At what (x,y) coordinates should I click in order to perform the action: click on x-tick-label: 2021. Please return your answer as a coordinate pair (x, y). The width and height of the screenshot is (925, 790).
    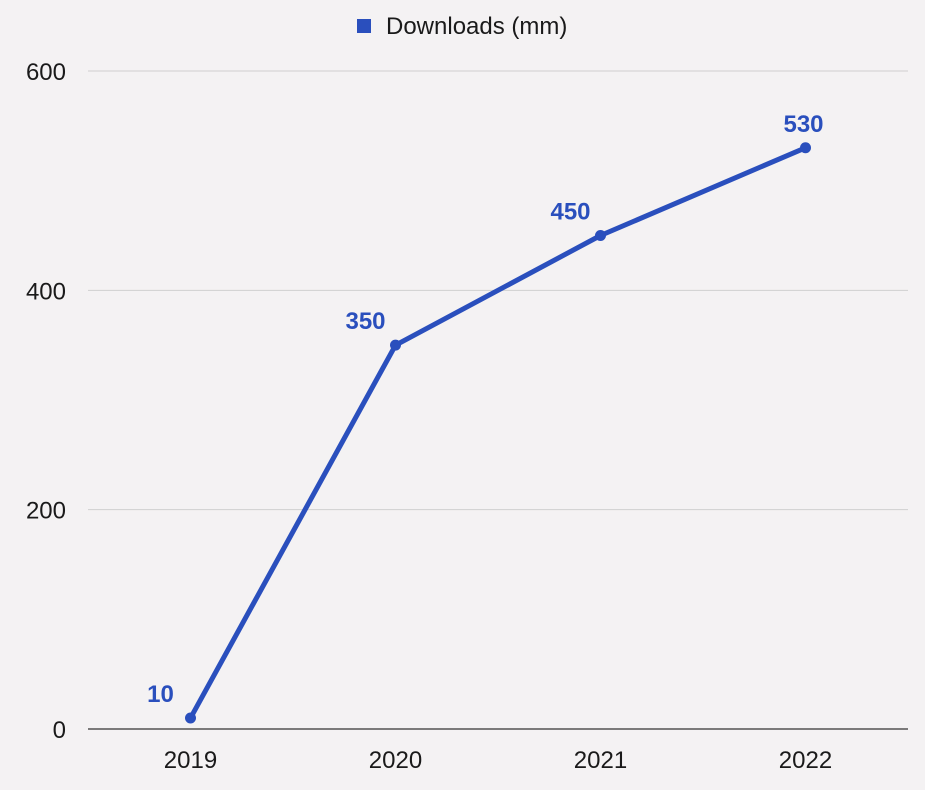
    Looking at the image, I should click on (600, 760).